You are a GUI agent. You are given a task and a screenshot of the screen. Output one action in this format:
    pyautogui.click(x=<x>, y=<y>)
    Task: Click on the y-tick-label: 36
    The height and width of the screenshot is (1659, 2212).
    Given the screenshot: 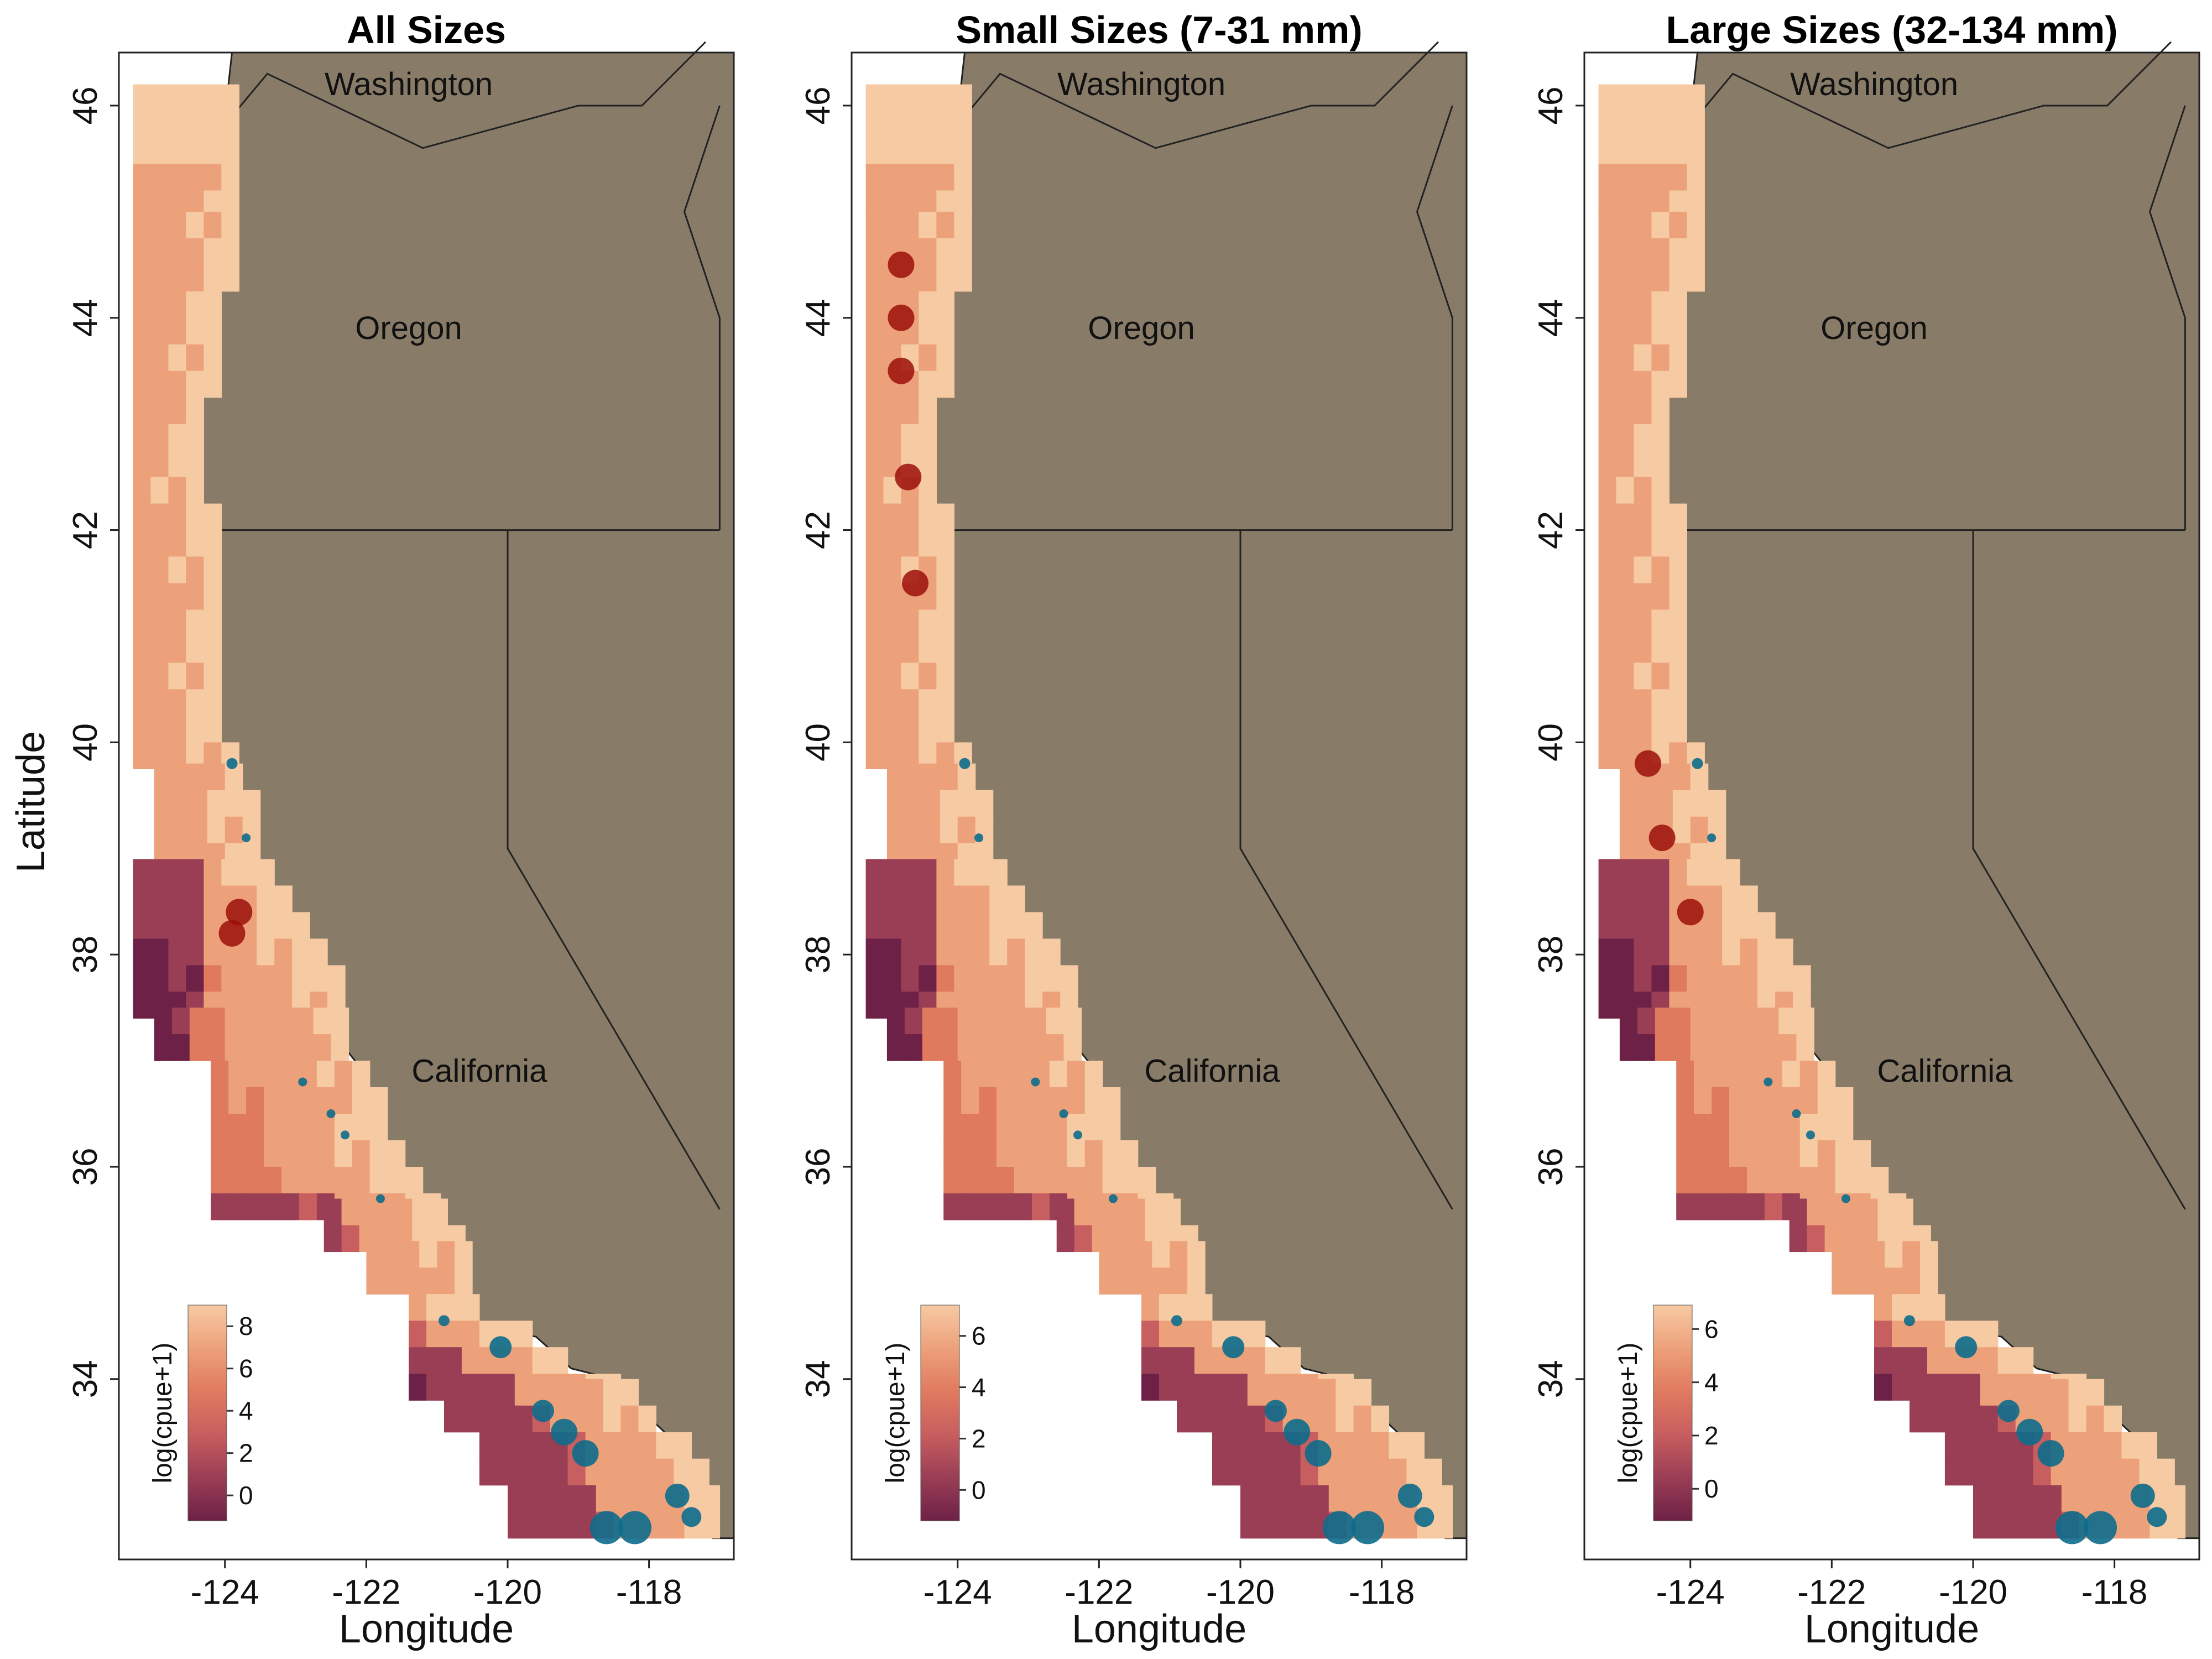 What is the action you would take?
    pyautogui.click(x=818, y=1167)
    